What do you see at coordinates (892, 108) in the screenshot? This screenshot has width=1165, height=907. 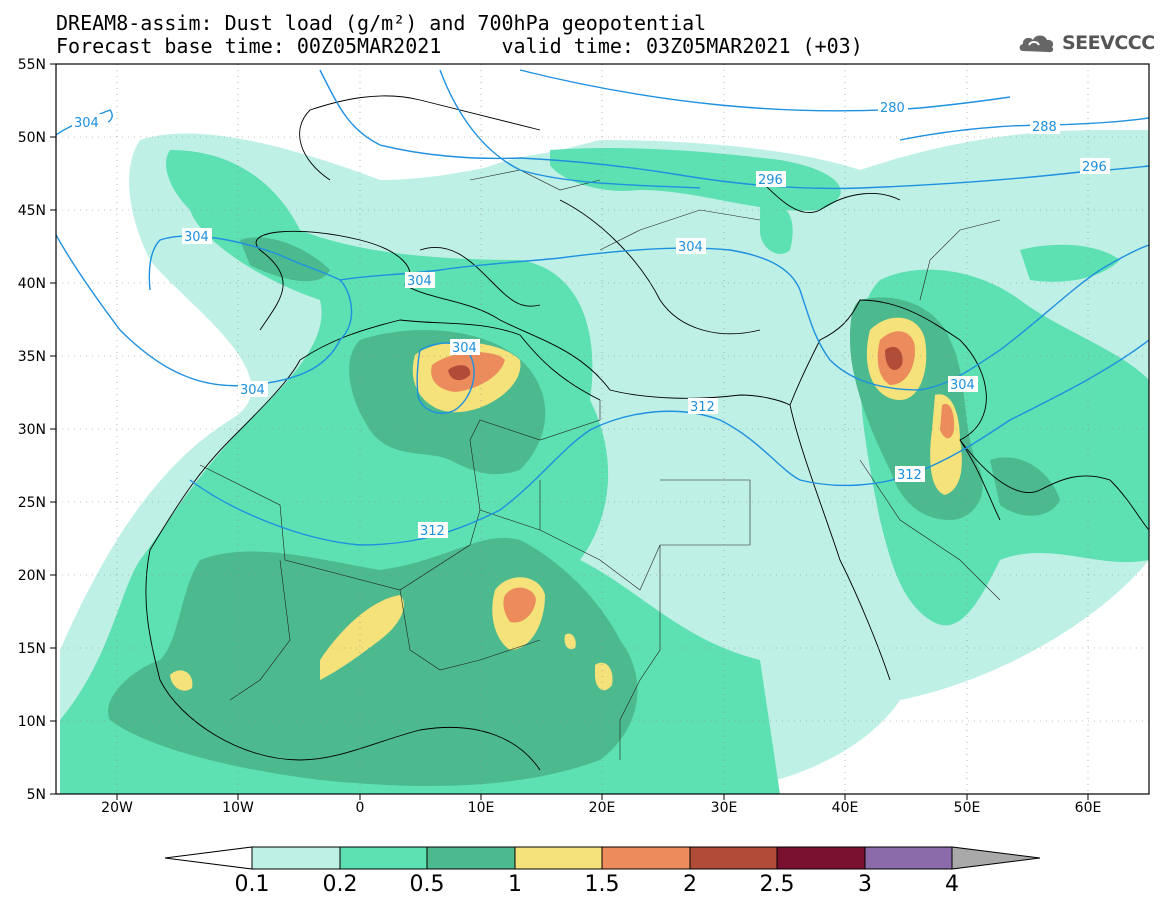 I see `contour-label: 280` at bounding box center [892, 108].